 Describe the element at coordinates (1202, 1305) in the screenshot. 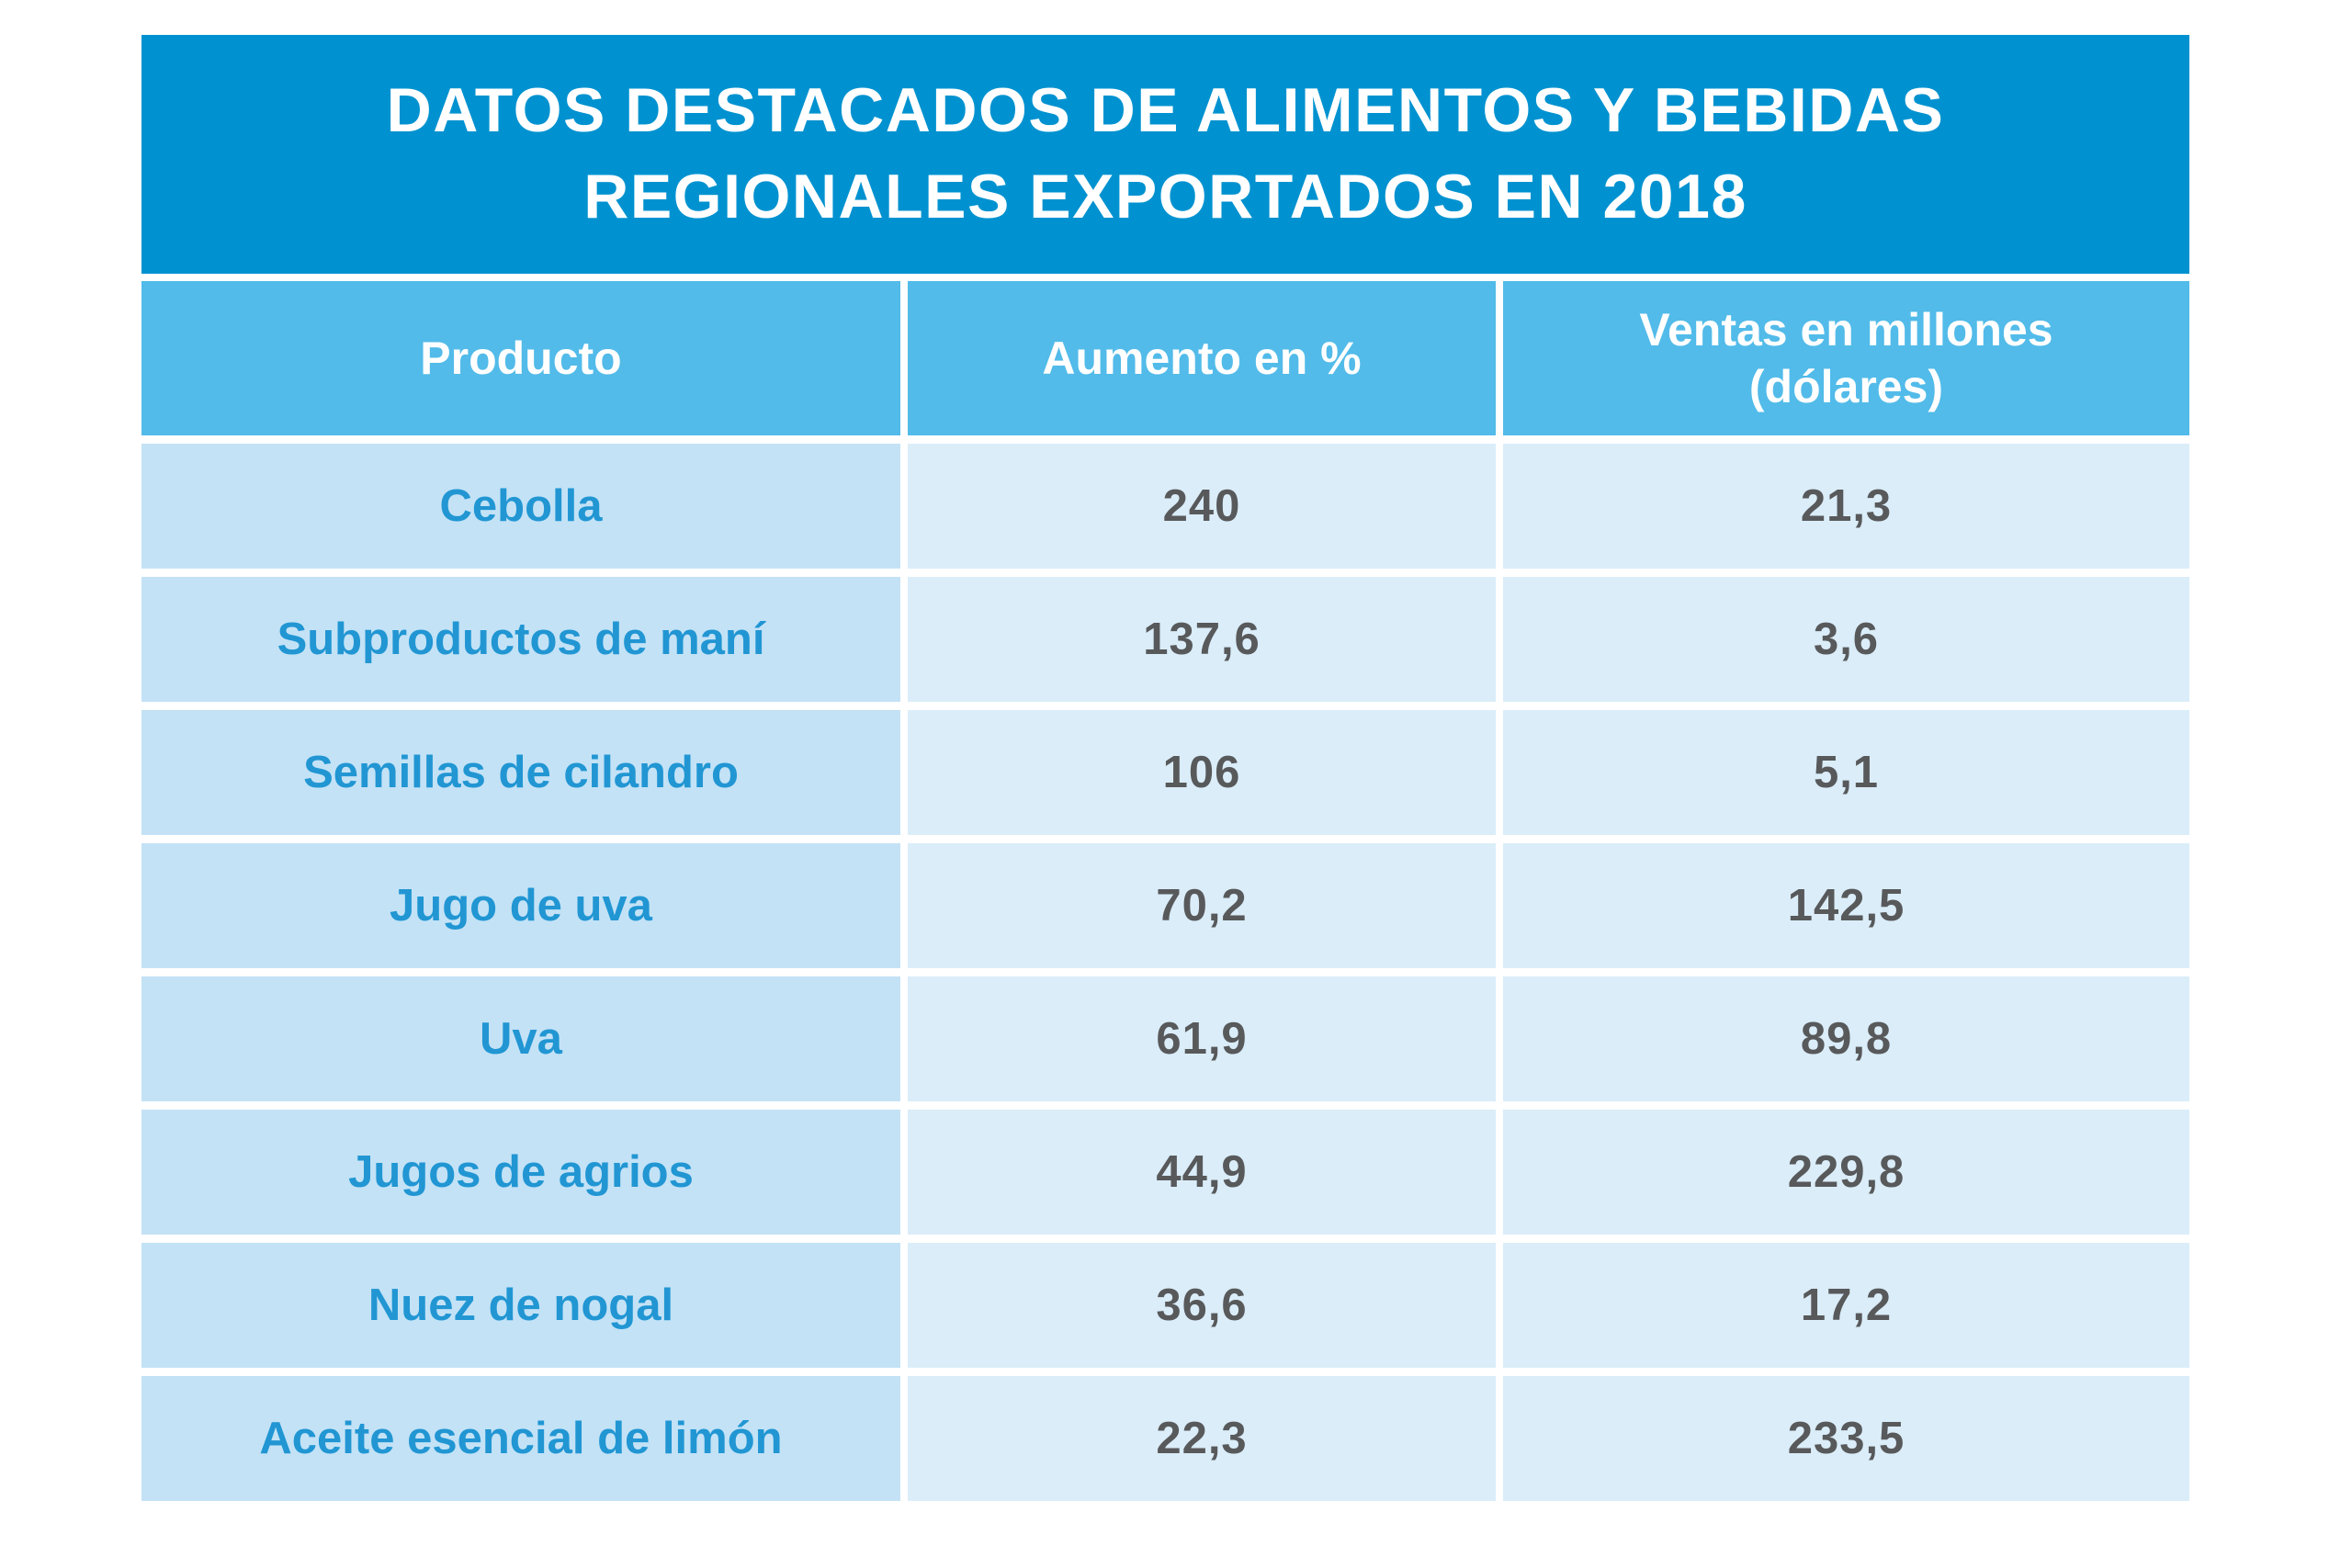

I see `aumento-cell: 36,6` at that location.